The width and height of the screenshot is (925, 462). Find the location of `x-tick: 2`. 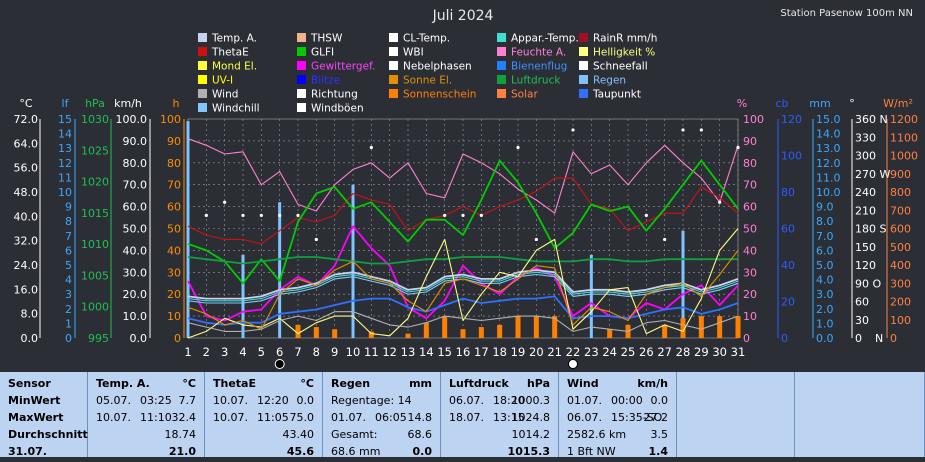

x-tick: 2 is located at coordinates (206, 352).